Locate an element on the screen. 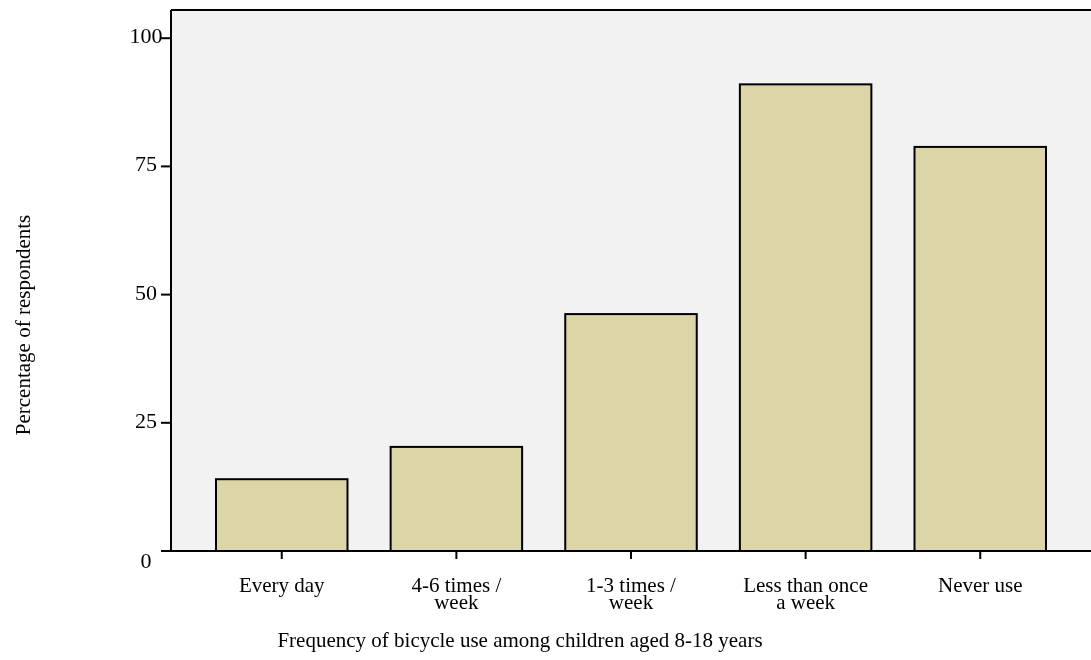 The width and height of the screenshot is (1091, 660). y-tick-label: 25 is located at coordinates (146, 420).